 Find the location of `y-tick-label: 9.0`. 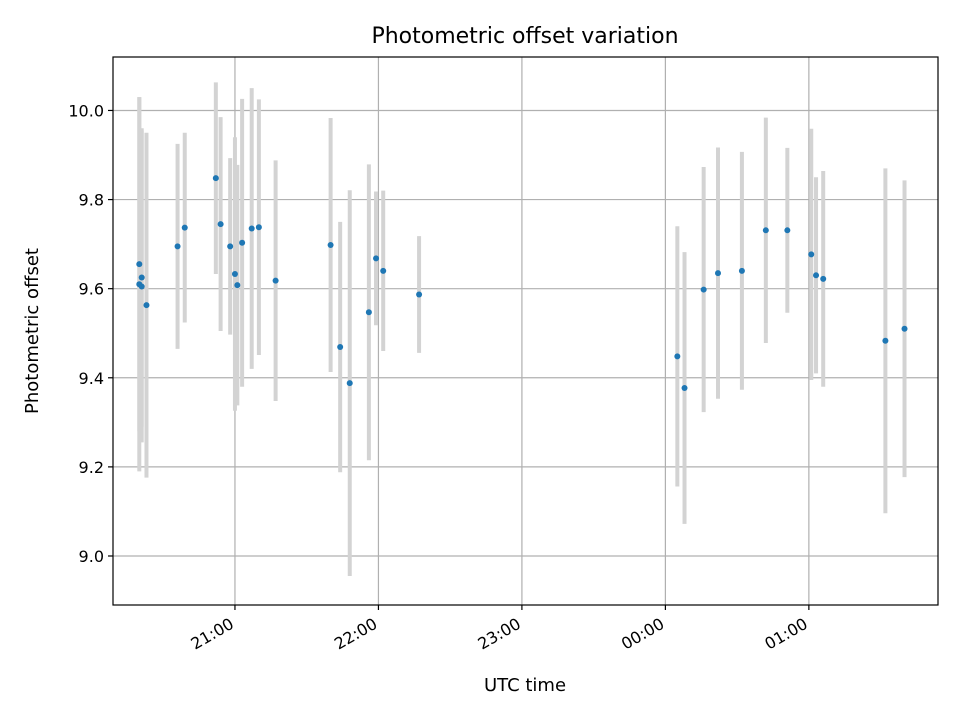

y-tick-label: 9.0 is located at coordinates (91, 556).